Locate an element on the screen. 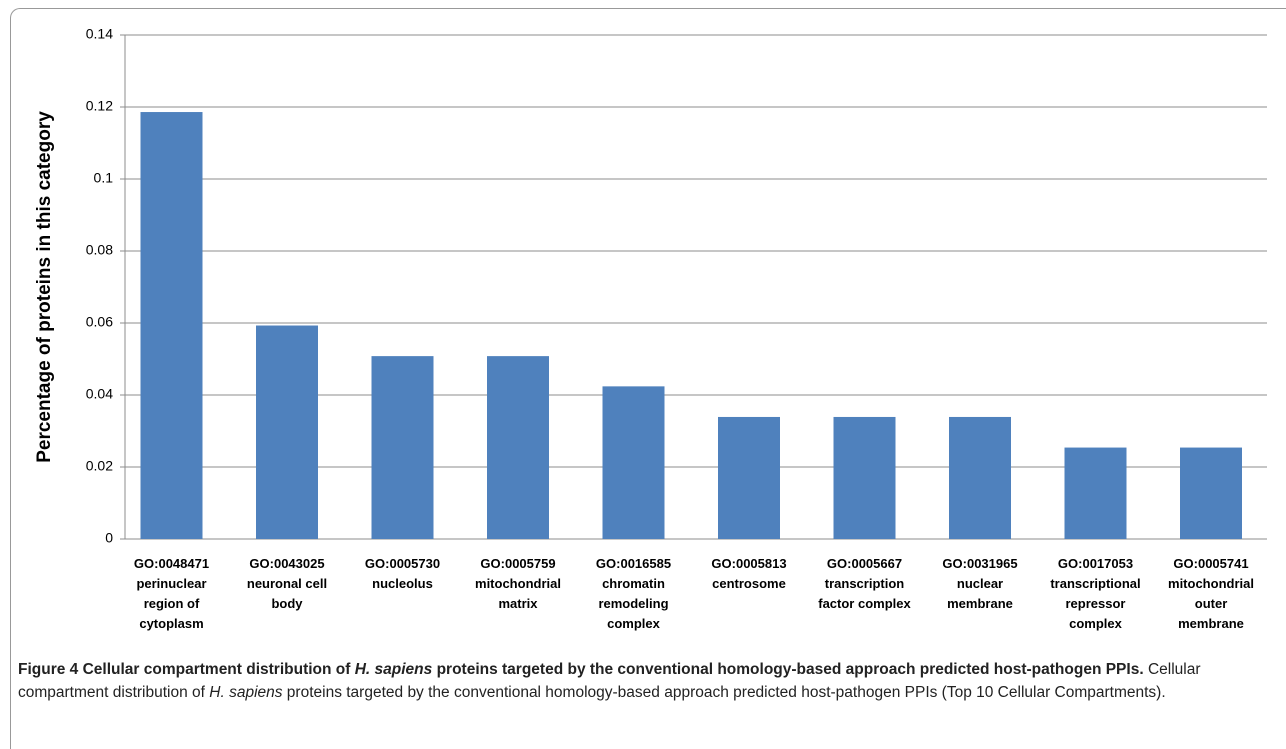 The image size is (1286, 749). x-tick-label: chromatin is located at coordinates (633, 583).